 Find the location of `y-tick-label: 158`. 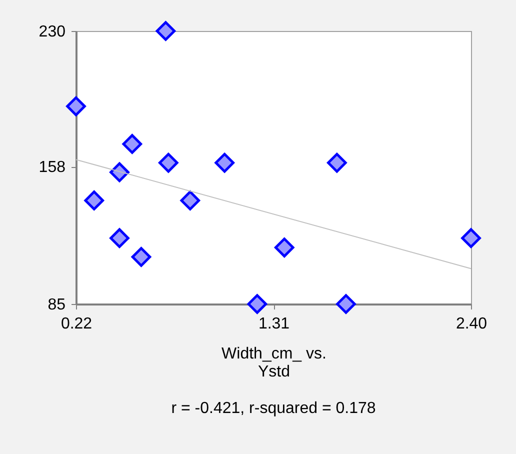

y-tick-label: 158 is located at coordinates (52, 167).